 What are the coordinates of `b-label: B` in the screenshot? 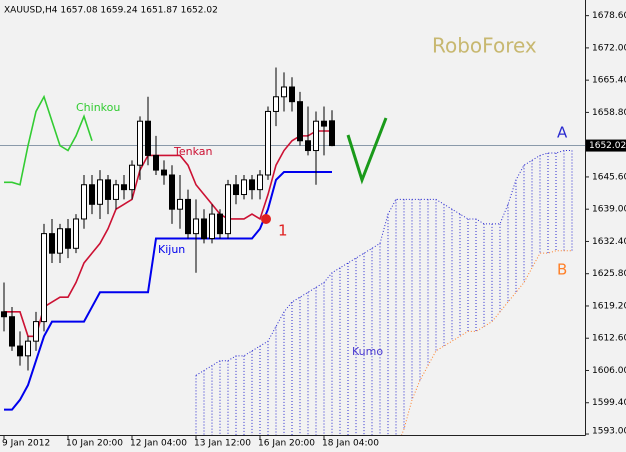 It's located at (562, 270).